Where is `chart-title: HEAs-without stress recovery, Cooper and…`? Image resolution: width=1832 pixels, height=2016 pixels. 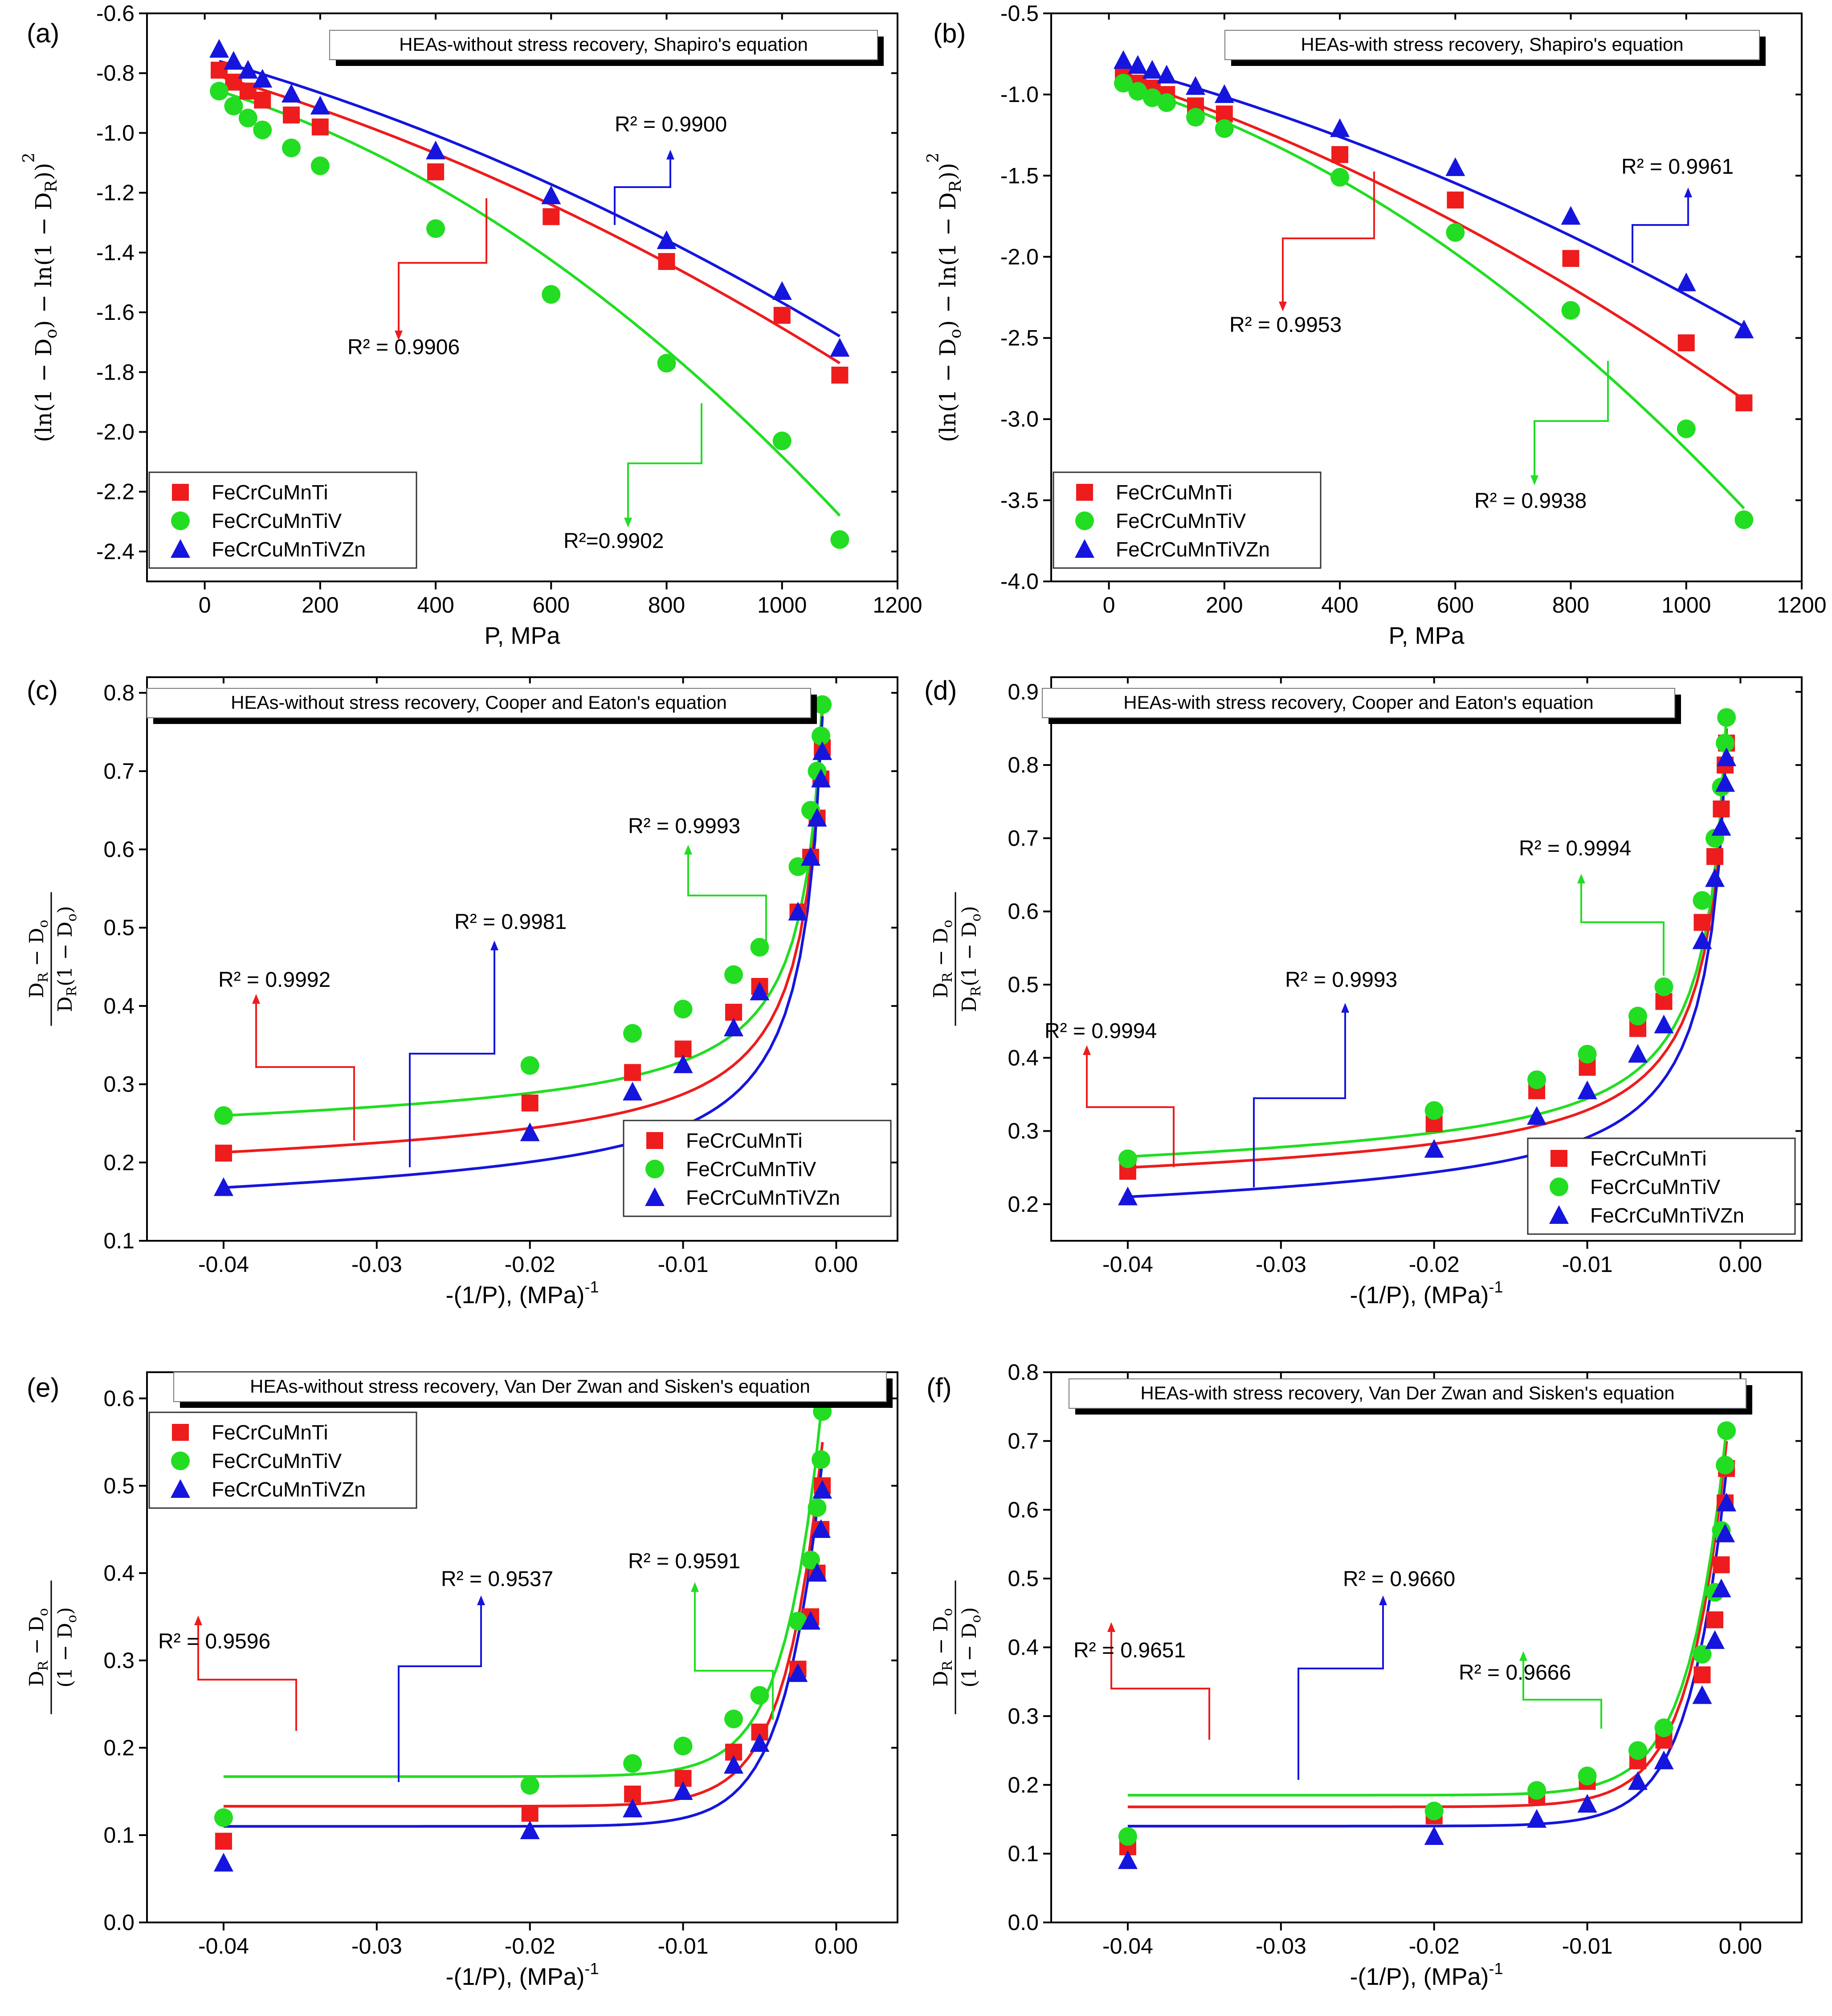 chart-title: HEAs-without stress recovery, Cooper and… is located at coordinates (479, 702).